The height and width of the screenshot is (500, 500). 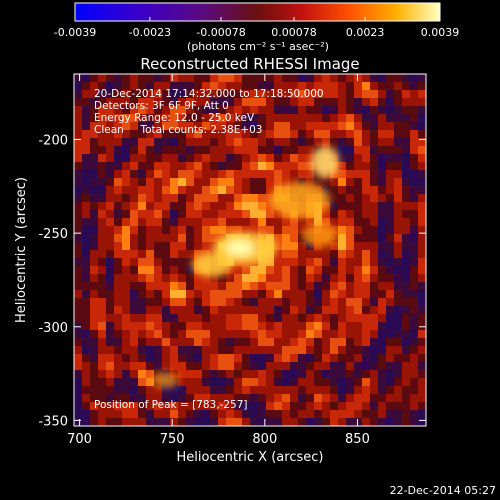 I want to click on peak-position-label: Position of Peak = [783,-257], so click(x=171, y=405).